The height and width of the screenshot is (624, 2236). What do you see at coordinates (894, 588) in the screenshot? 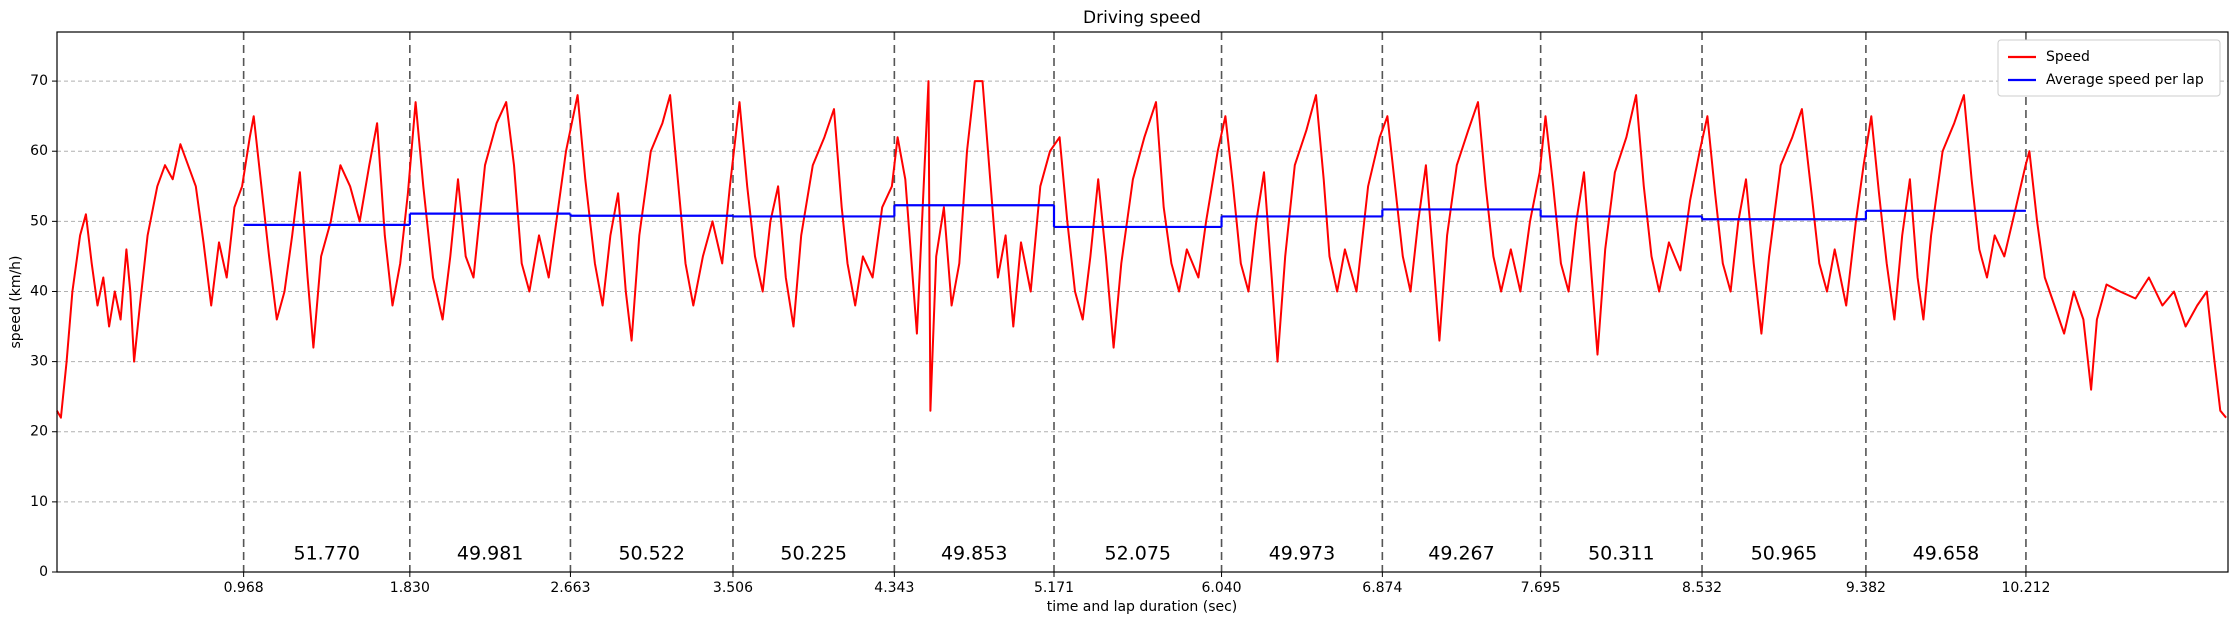
I see `x-tick-label: 4.343` at bounding box center [894, 588].